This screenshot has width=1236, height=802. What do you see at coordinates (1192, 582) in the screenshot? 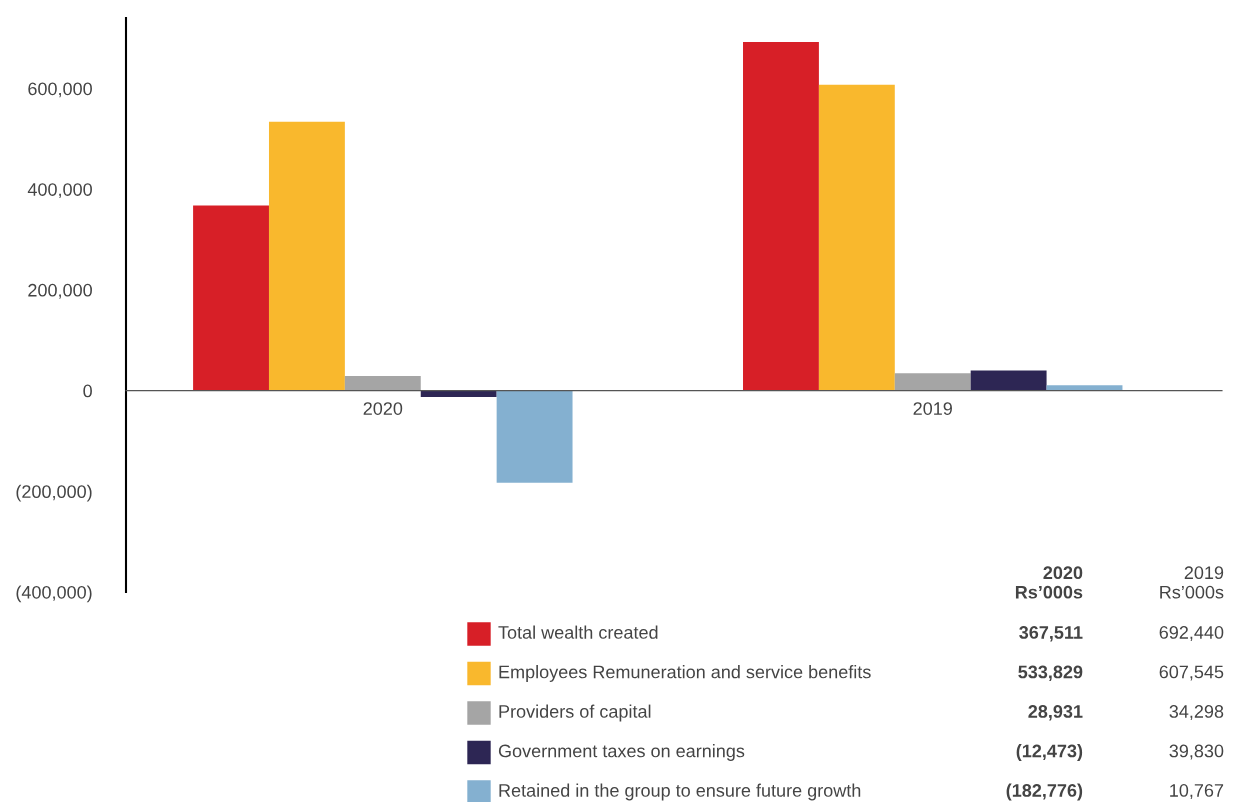
I see `annotation: 2019 Rs’000s` at bounding box center [1192, 582].